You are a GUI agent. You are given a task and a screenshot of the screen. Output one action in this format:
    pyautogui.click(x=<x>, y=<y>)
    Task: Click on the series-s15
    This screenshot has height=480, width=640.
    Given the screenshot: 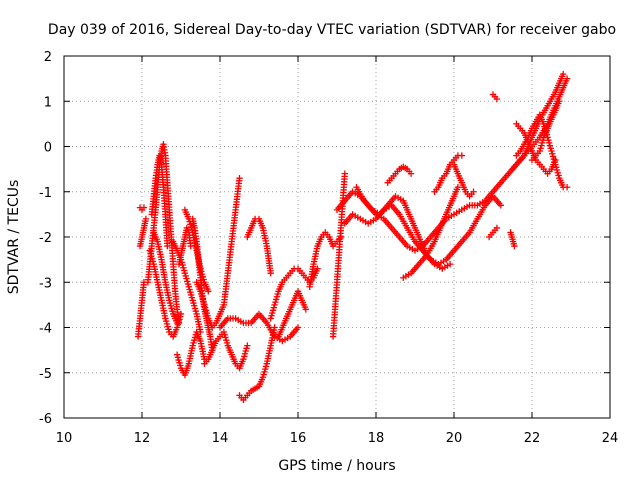 What is the action you would take?
    pyautogui.click(x=259, y=327)
    